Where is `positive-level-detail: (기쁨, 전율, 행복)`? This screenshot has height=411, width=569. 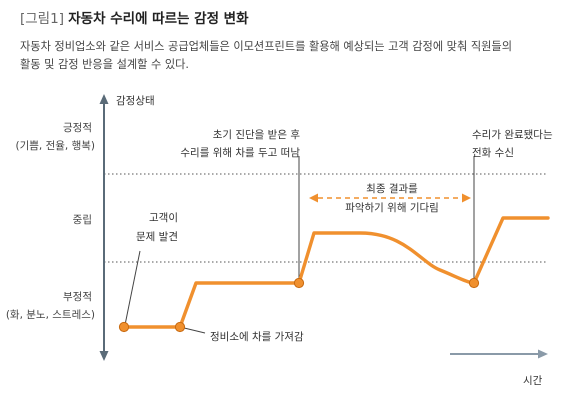 positive-level-detail: (기쁨, 전율, 행복) is located at coordinates (55, 146).